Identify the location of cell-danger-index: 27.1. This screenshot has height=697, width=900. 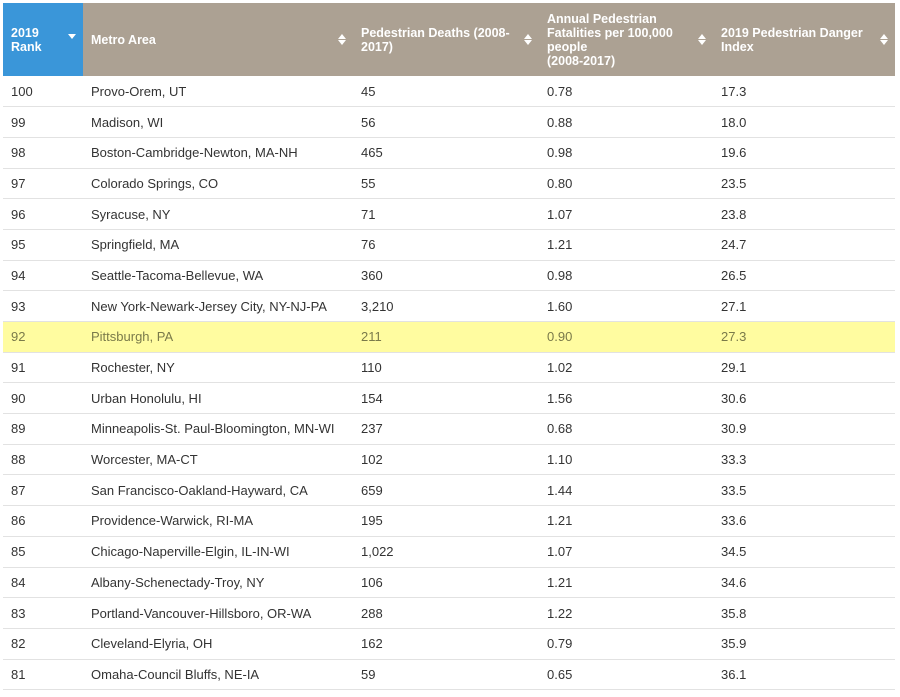
(804, 306).